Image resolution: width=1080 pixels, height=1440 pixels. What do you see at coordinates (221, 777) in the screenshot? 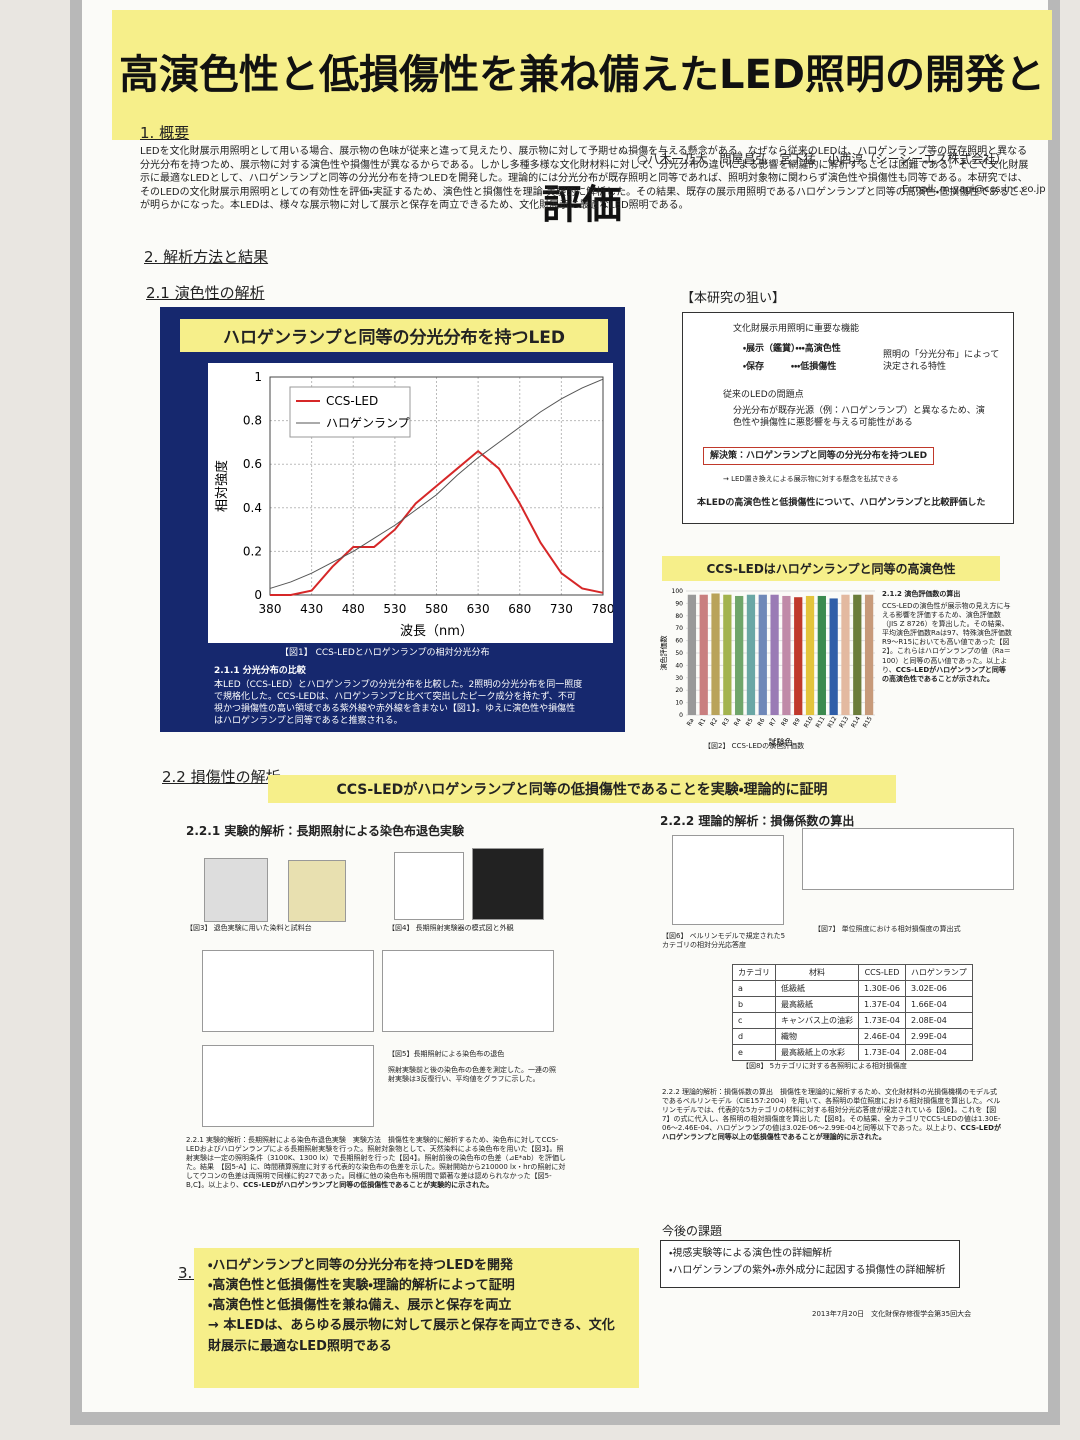
I see `section-heading: 2.2 損傷性の解析` at bounding box center [221, 777].